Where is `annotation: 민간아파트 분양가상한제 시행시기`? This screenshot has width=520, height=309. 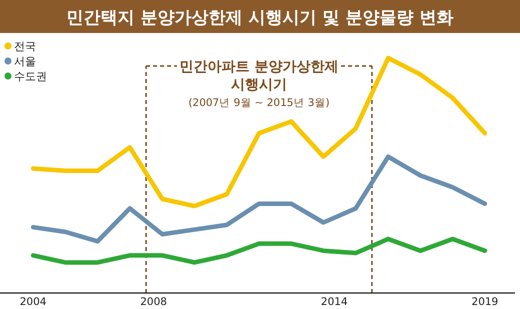 annotation: 민간아파트 분양가상한제 시행시기 is located at coordinates (259, 76).